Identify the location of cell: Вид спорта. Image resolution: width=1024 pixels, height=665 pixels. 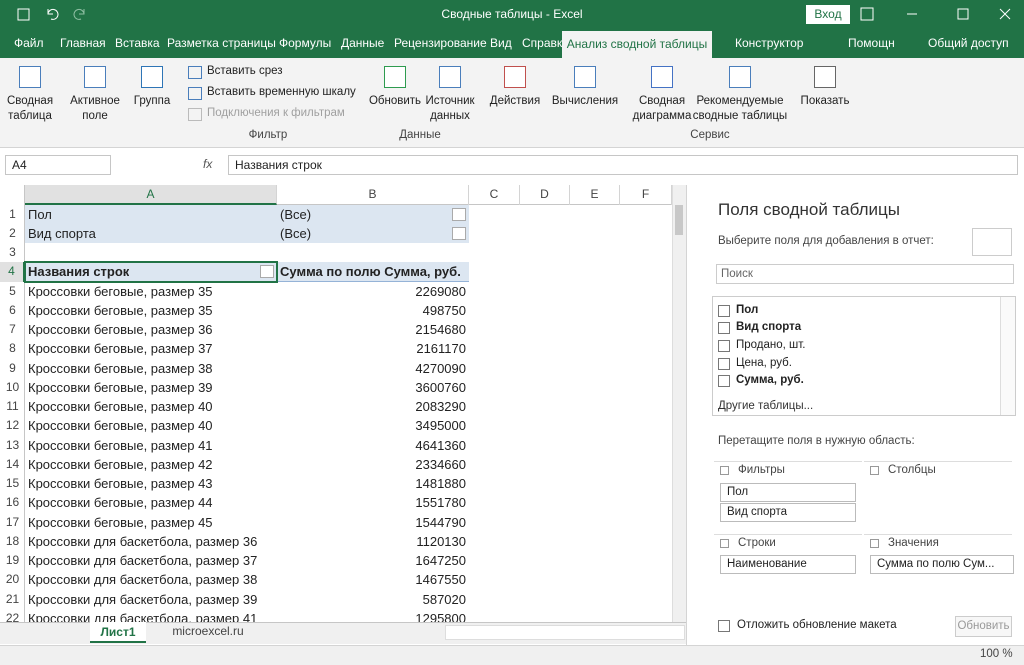
(62, 233).